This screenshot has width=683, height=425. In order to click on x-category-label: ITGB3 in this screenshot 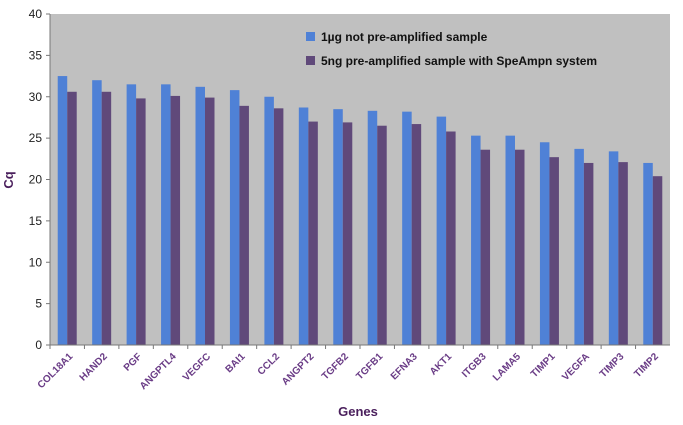, I will do `click(474, 365)`.